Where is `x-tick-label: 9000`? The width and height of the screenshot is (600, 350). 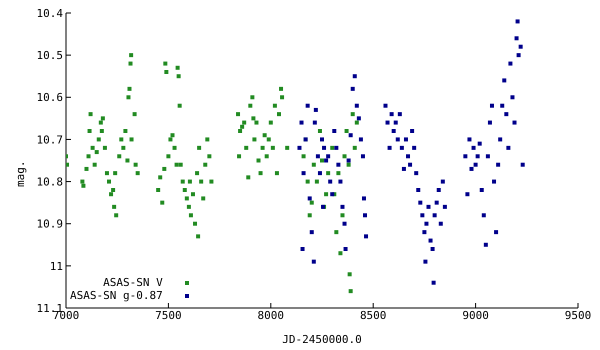
x-tick-label: 9000 is located at coordinates (475, 315).